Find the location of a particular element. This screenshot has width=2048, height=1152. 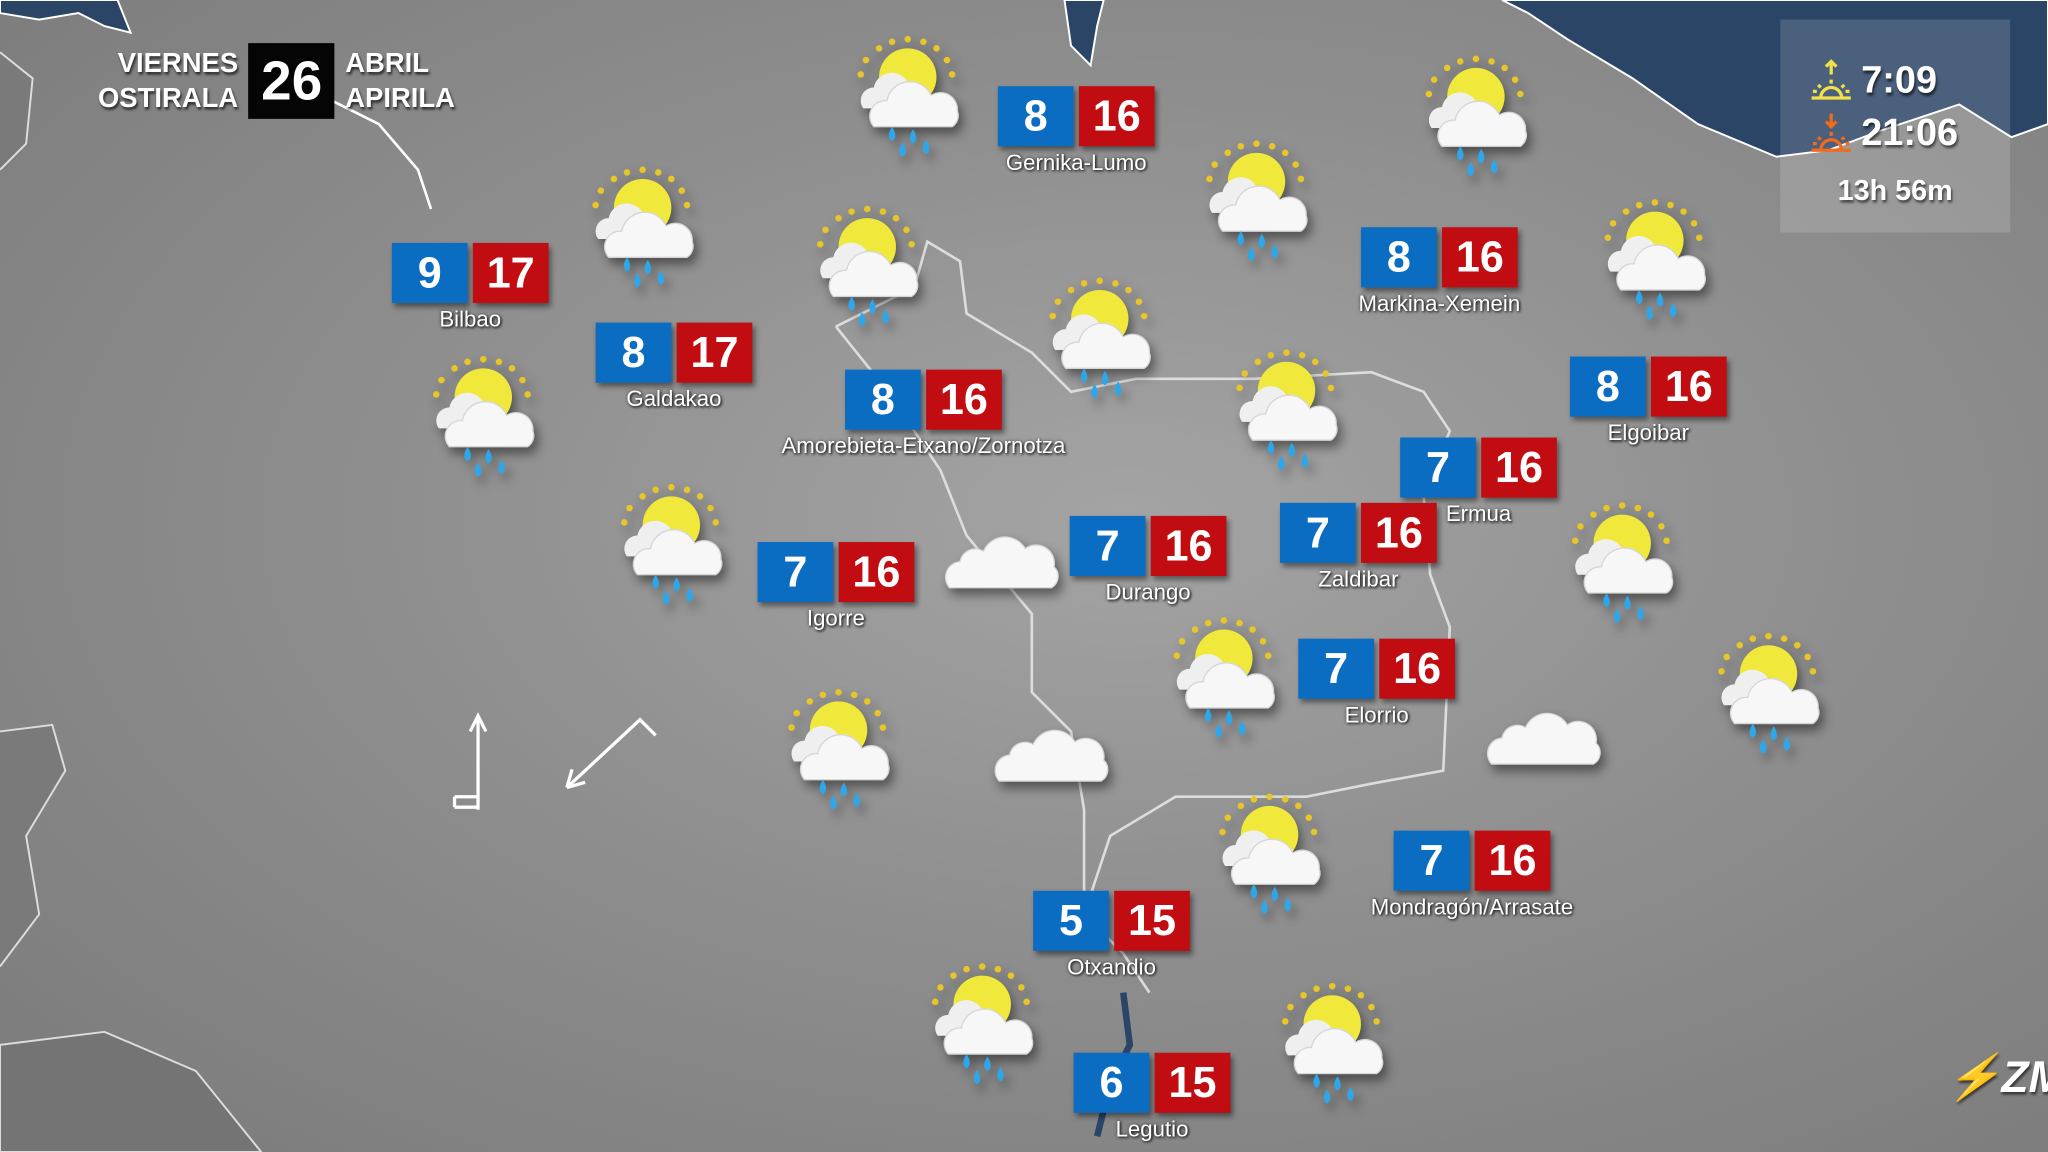

weekday-eu: OSTIRALA is located at coordinates (168, 98).